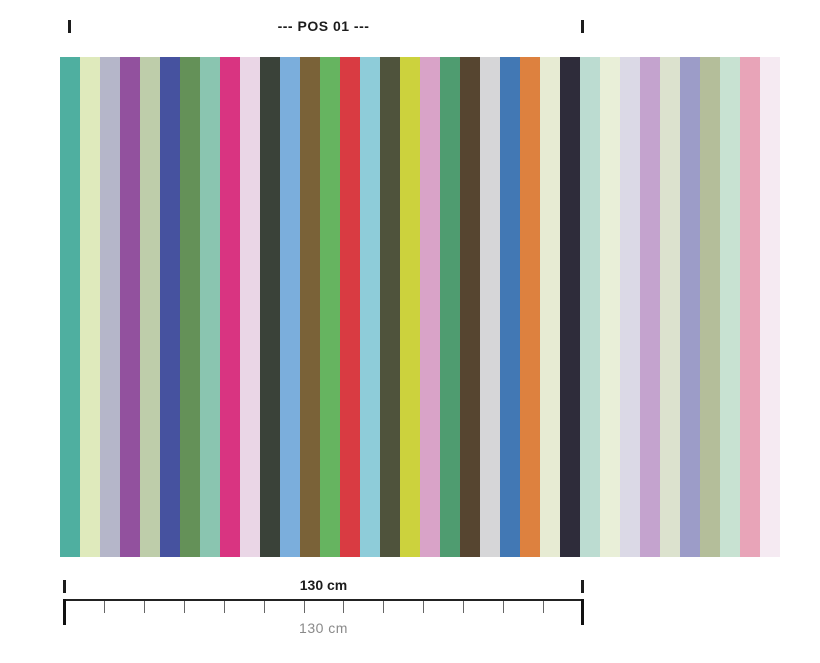  I want to click on width-label: 130 cm, so click(323, 585).